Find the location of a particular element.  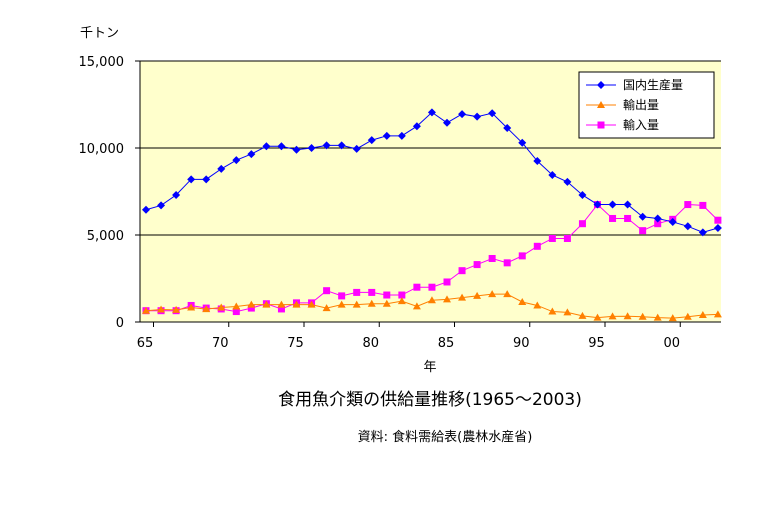

y-axis-unit-label: 千トン is located at coordinates (99, 33).